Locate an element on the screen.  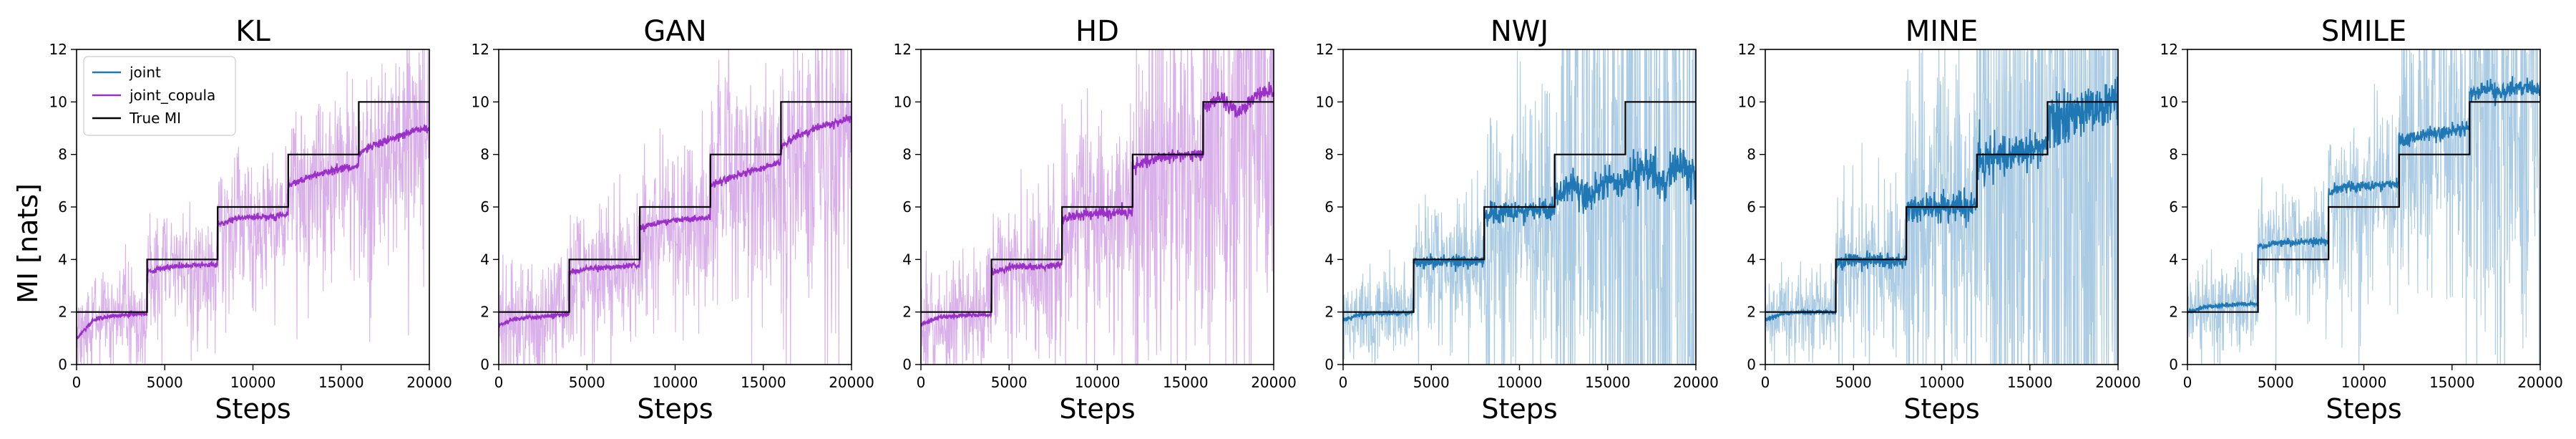
panel-title: HD is located at coordinates (1097, 32).